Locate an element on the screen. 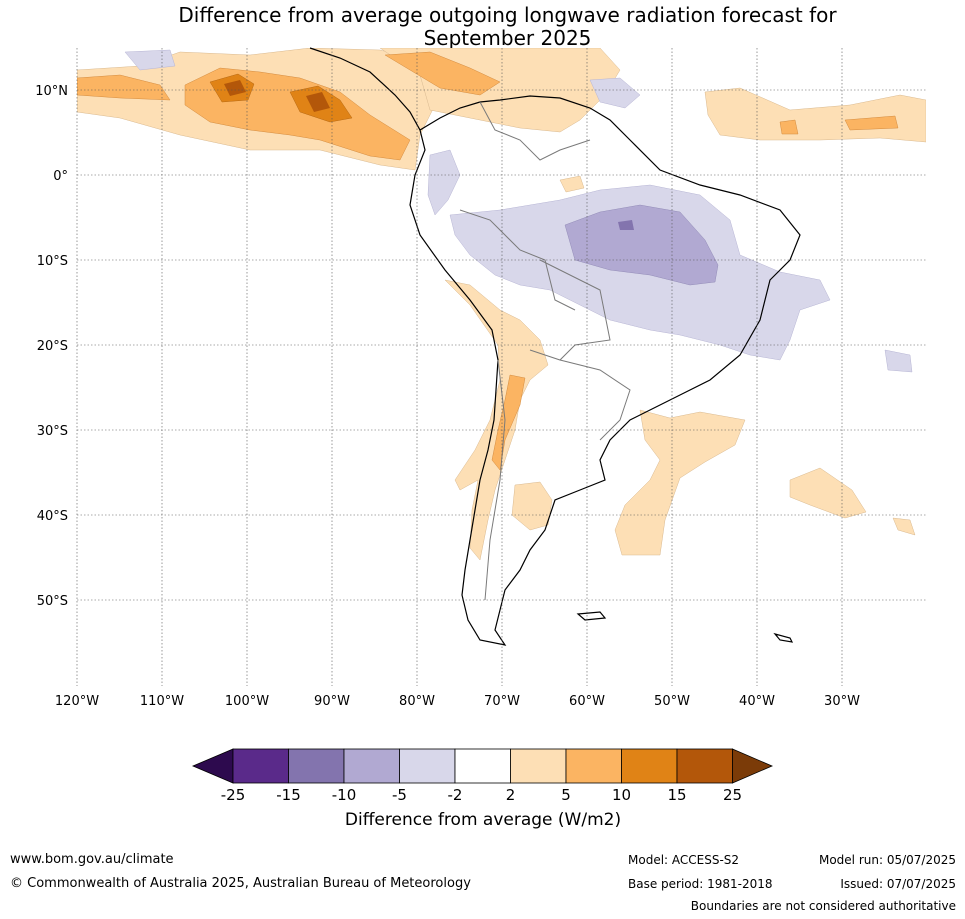 This screenshot has width=965, height=919. central-america-coast is located at coordinates (395, 89).